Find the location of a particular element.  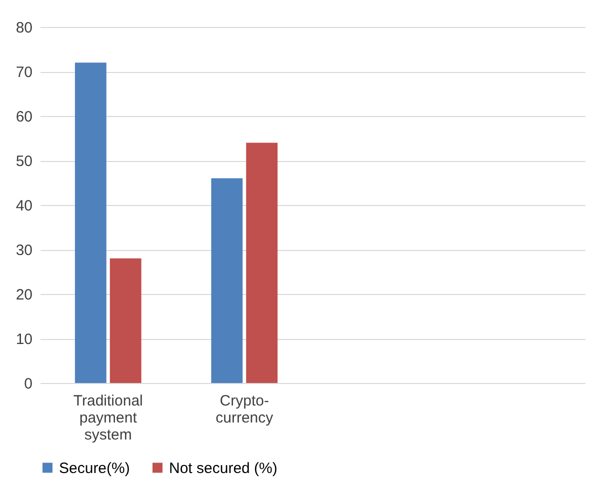

legend-label: Secure(%) is located at coordinates (94, 468).